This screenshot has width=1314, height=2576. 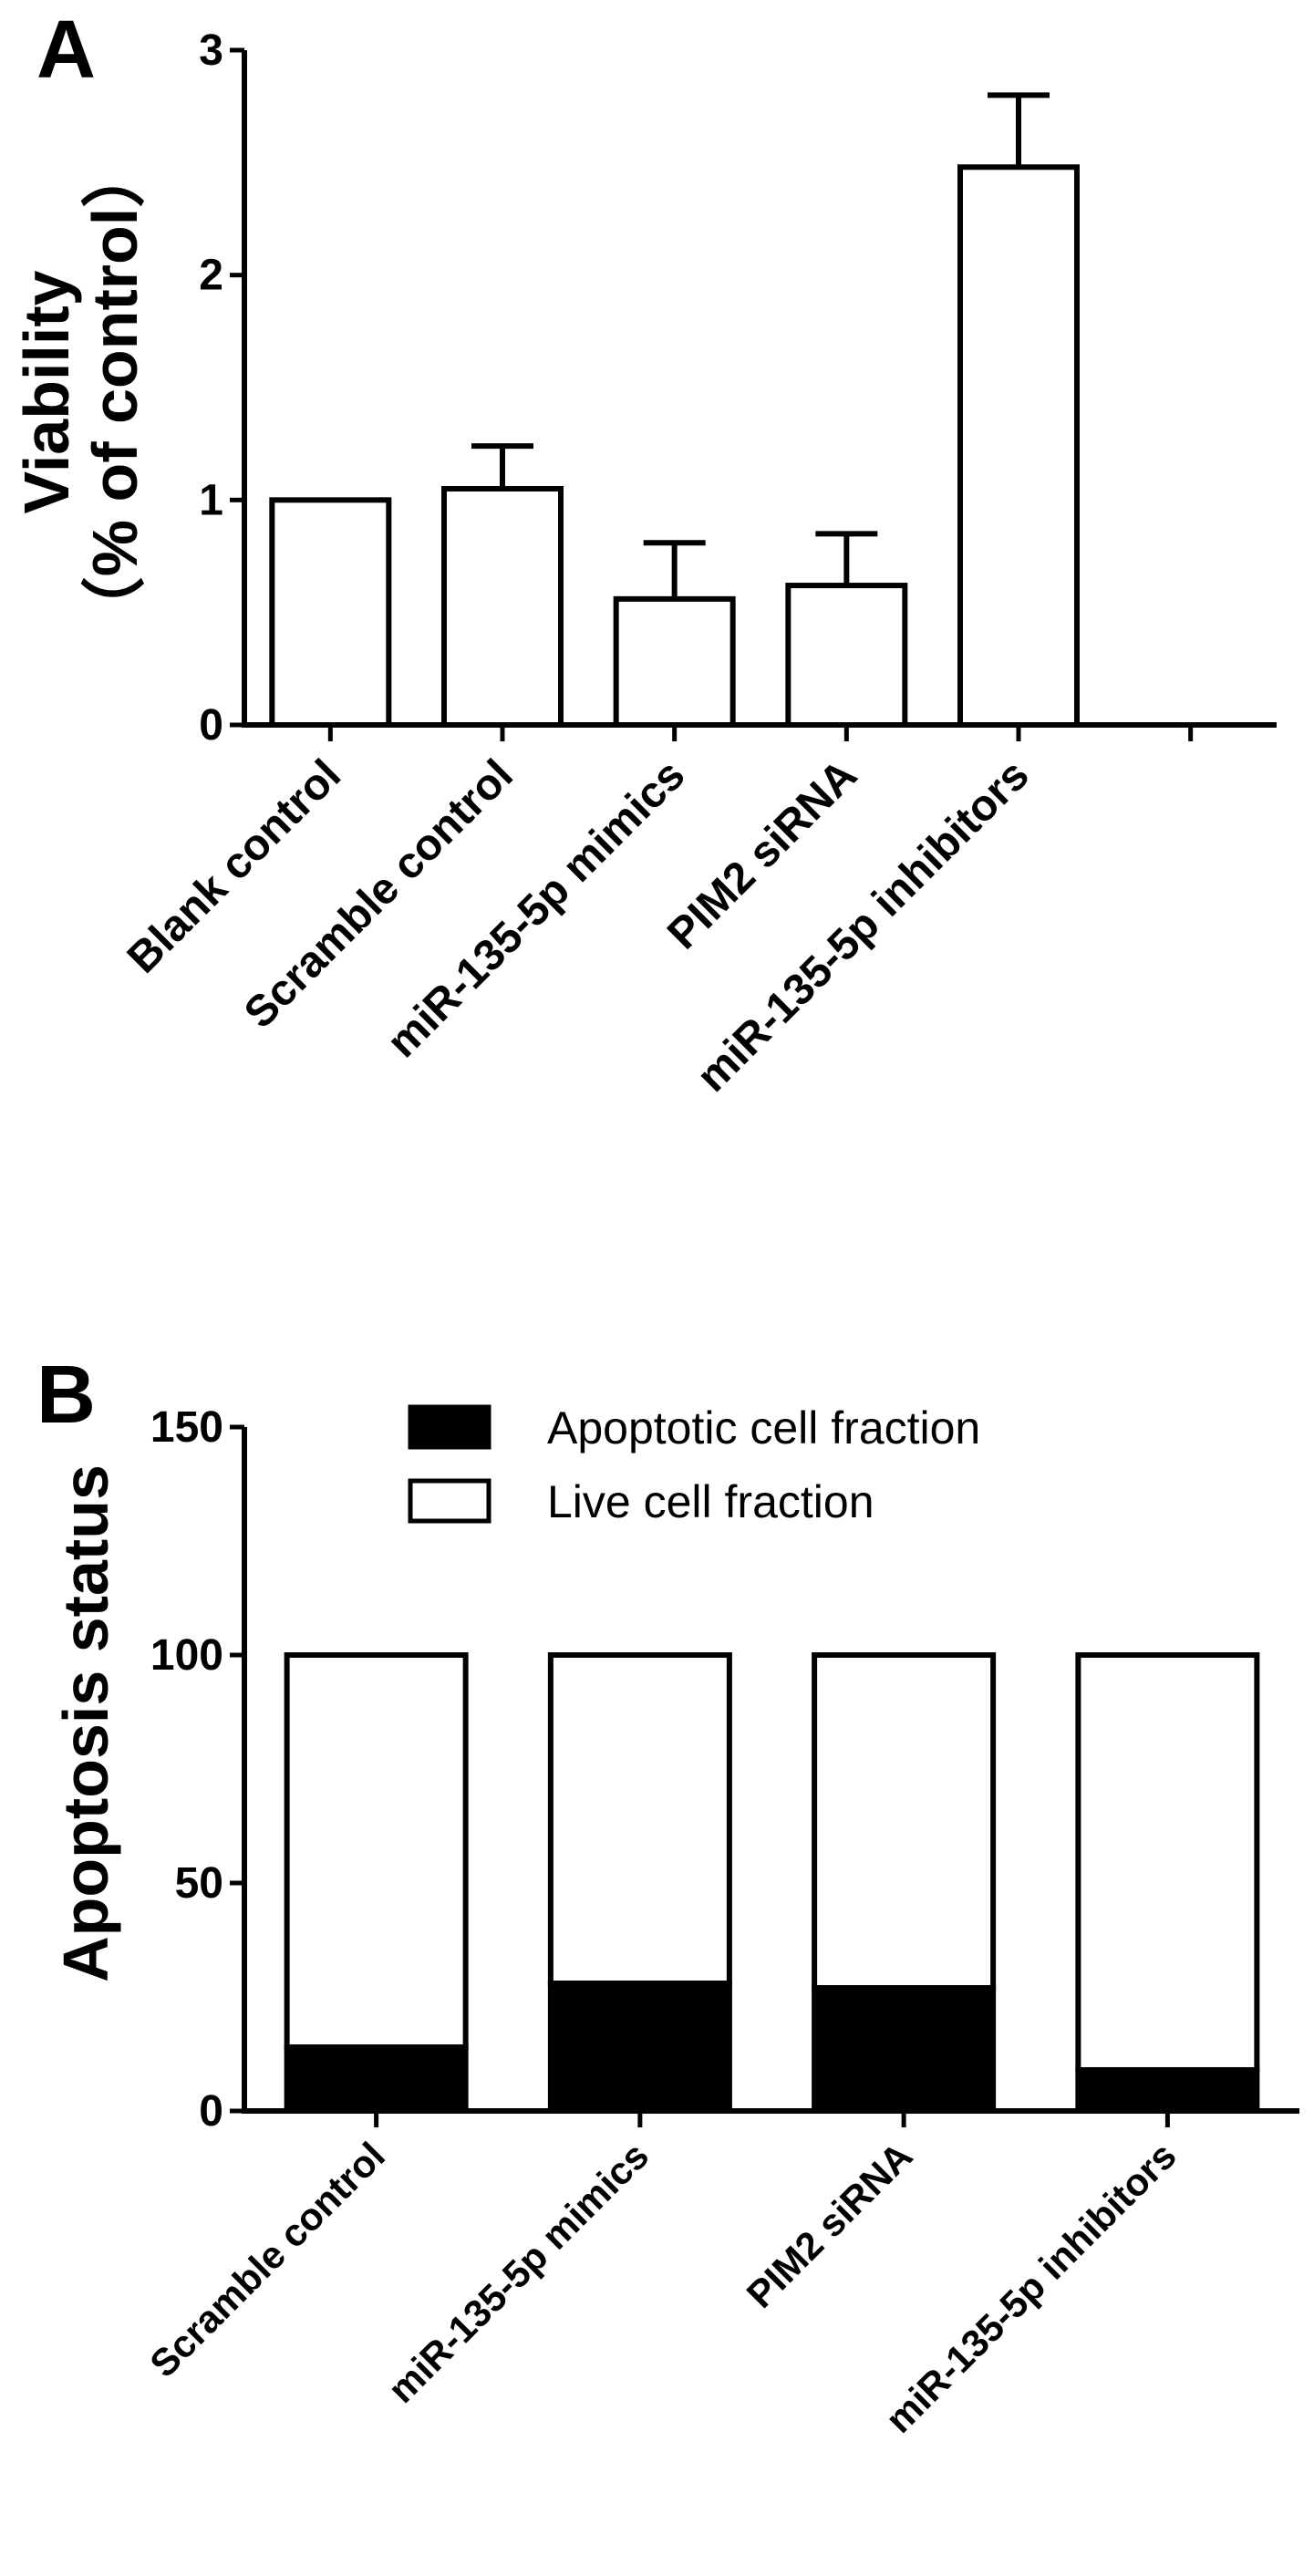 What do you see at coordinates (66, 50) in the screenshot?
I see `panel-a-letter: A` at bounding box center [66, 50].